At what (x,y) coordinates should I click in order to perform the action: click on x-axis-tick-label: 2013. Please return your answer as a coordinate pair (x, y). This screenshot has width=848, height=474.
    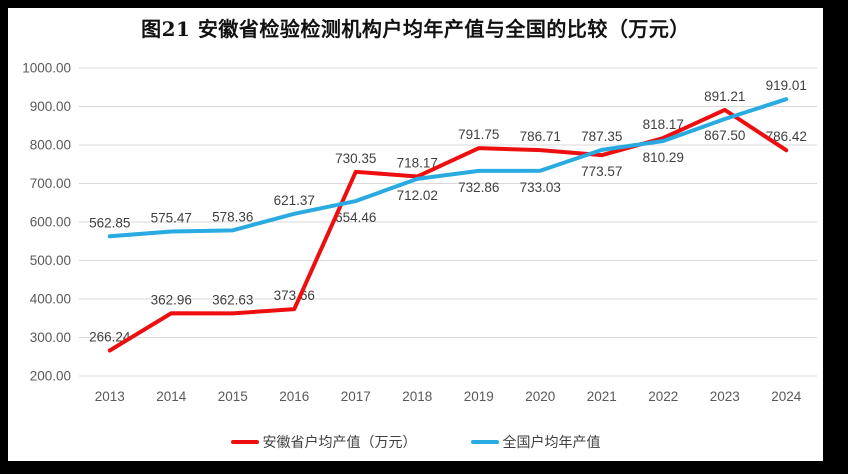
    Looking at the image, I should click on (110, 396).